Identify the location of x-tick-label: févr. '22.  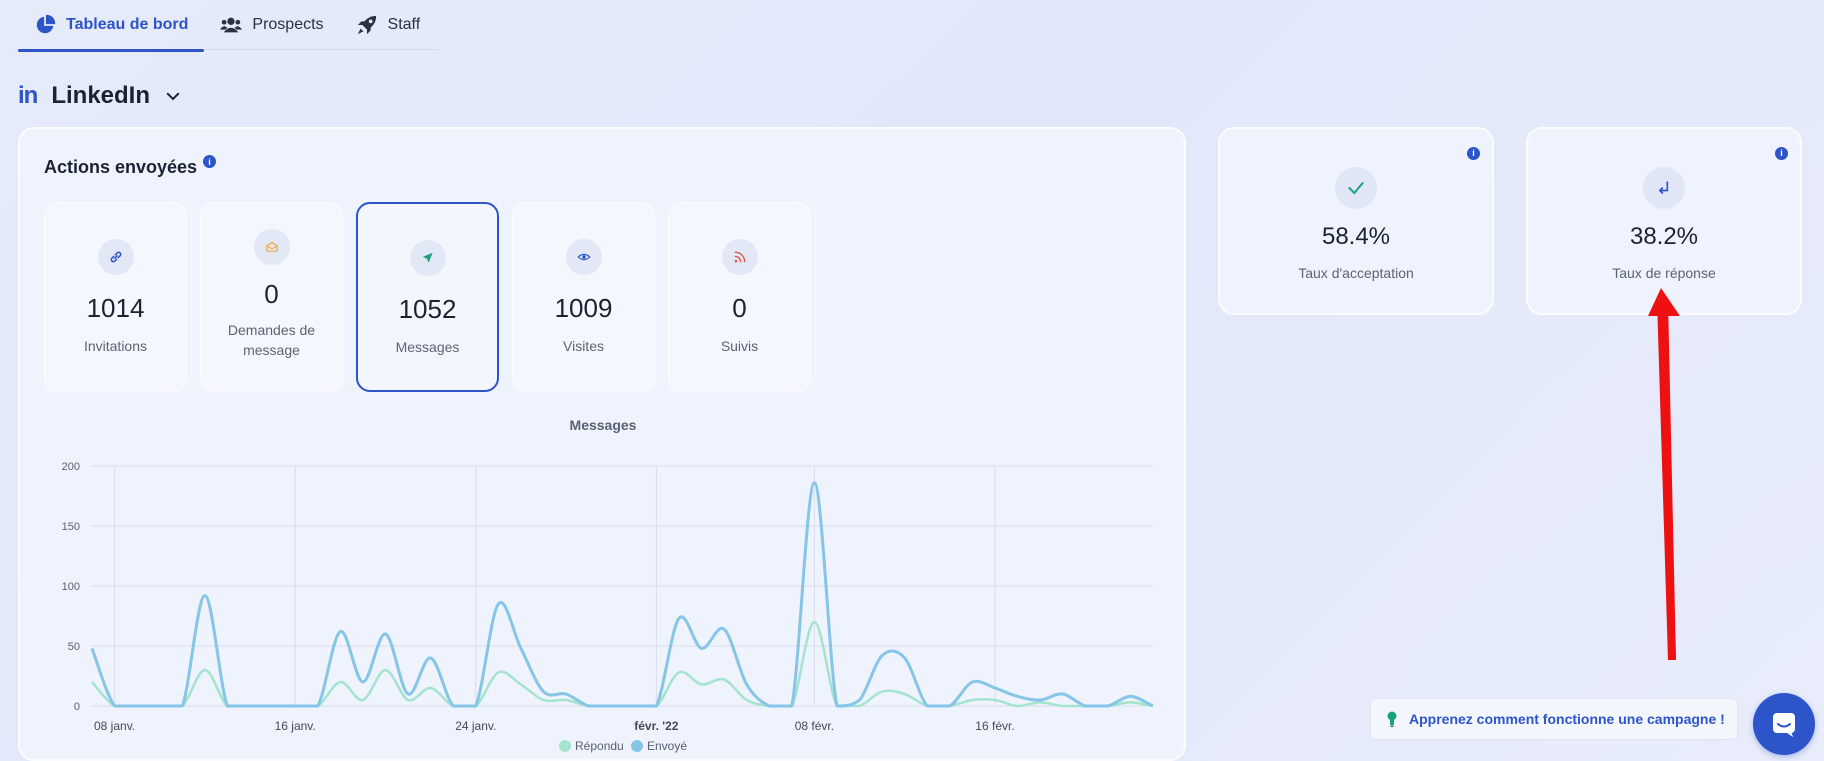
(656, 726).